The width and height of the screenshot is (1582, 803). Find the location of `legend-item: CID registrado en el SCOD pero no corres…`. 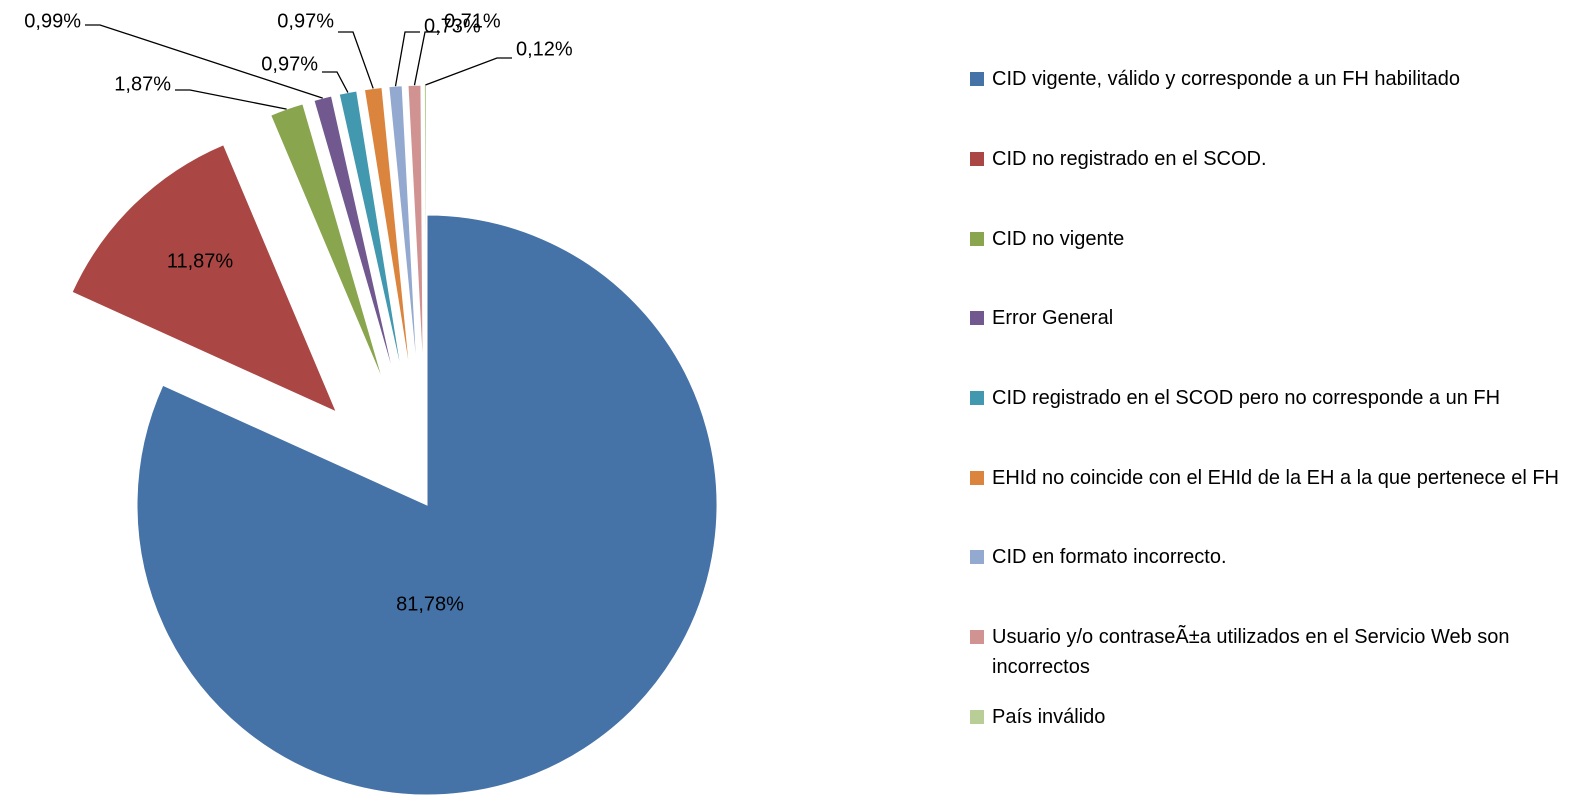

legend-item: CID registrado en el SCOD pero no corres… is located at coordinates (1265, 398).